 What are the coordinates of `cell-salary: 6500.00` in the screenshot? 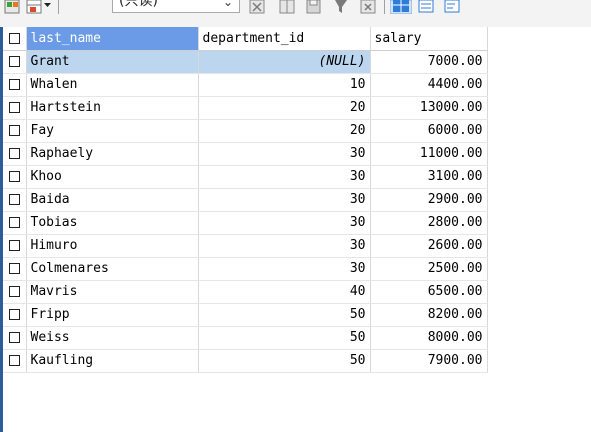 It's located at (429, 292).